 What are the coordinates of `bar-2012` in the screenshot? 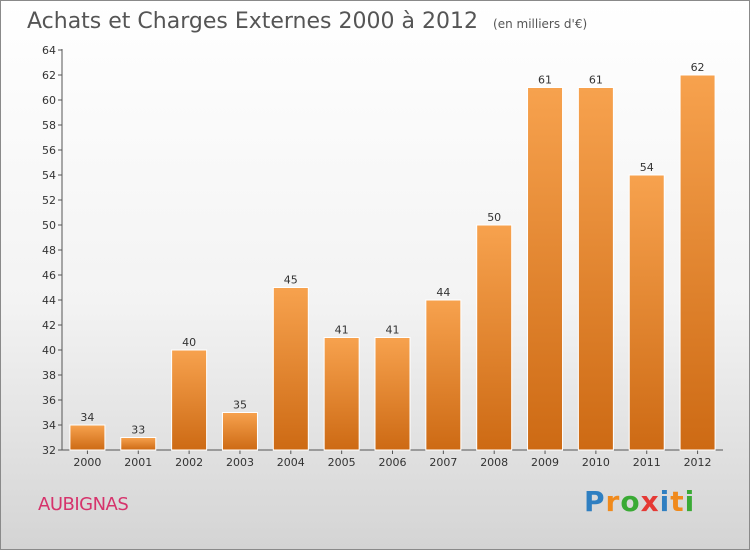 It's located at (697, 262).